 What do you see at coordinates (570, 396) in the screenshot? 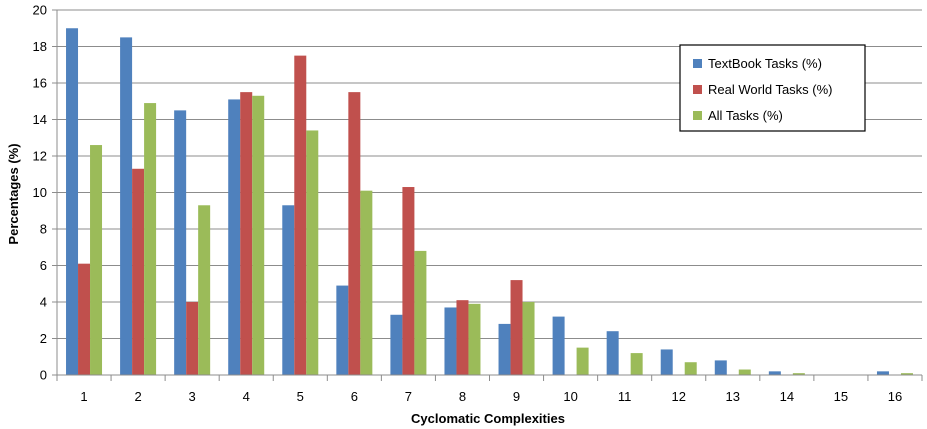
I see `x-tick-label: 10` at bounding box center [570, 396].